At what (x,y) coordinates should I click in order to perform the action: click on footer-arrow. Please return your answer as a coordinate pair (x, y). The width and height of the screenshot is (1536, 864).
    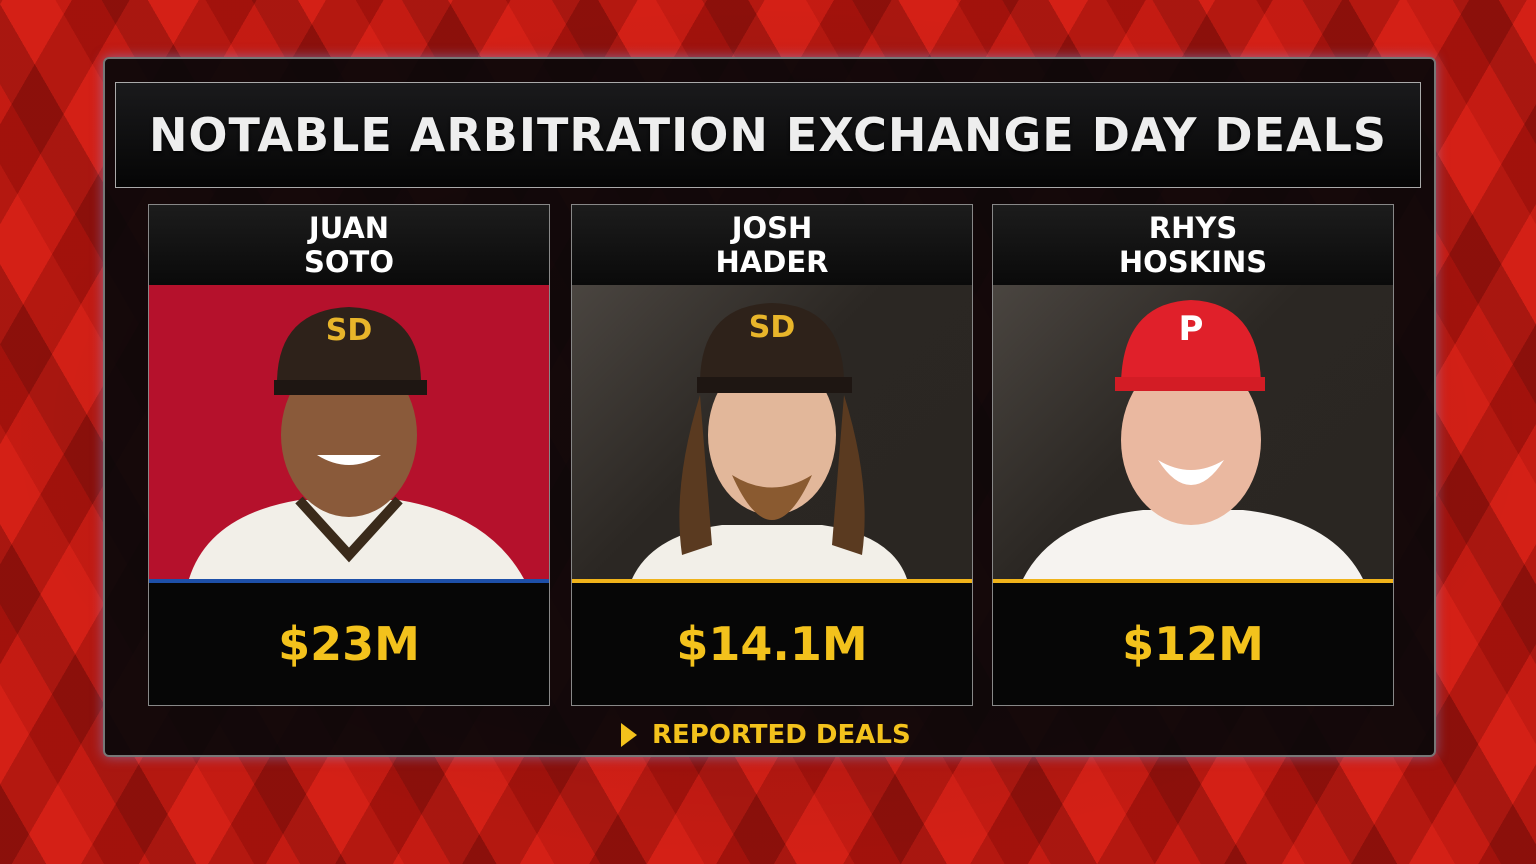
    Looking at the image, I should click on (629, 735).